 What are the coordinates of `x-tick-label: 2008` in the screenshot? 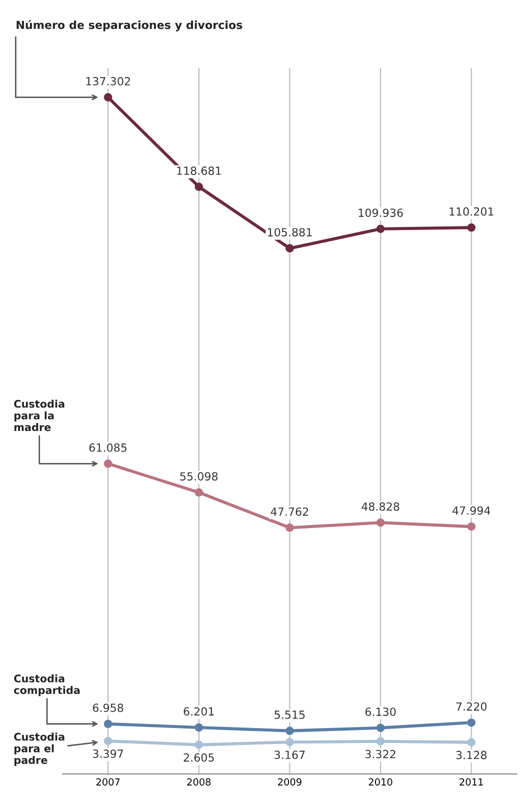 It's located at (199, 782).